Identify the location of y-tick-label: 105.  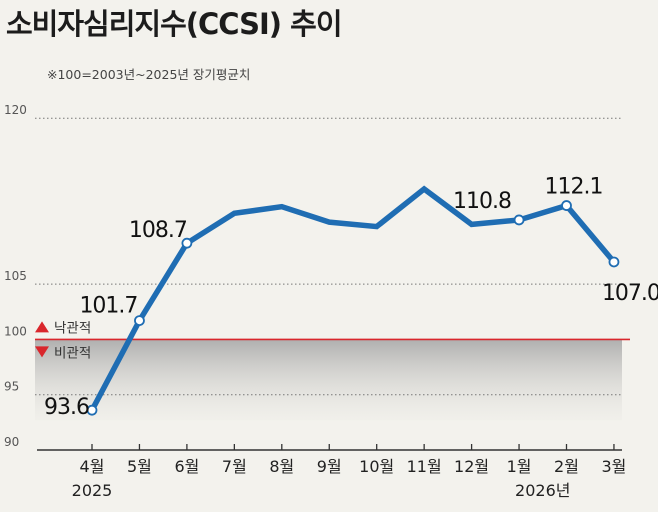
(15, 276).